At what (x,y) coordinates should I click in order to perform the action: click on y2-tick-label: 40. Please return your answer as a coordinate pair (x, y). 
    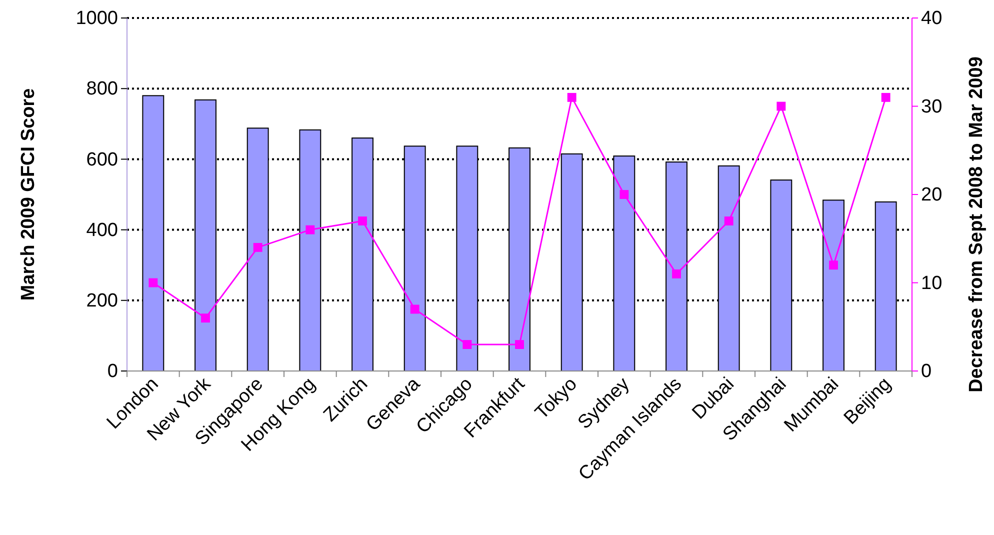
    Looking at the image, I should click on (931, 19).